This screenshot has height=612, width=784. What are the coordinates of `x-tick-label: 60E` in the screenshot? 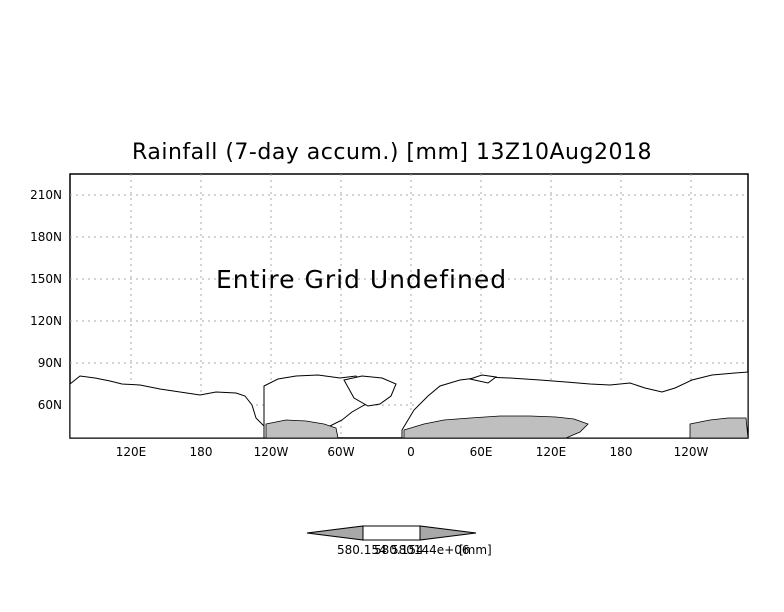 It's located at (481, 452).